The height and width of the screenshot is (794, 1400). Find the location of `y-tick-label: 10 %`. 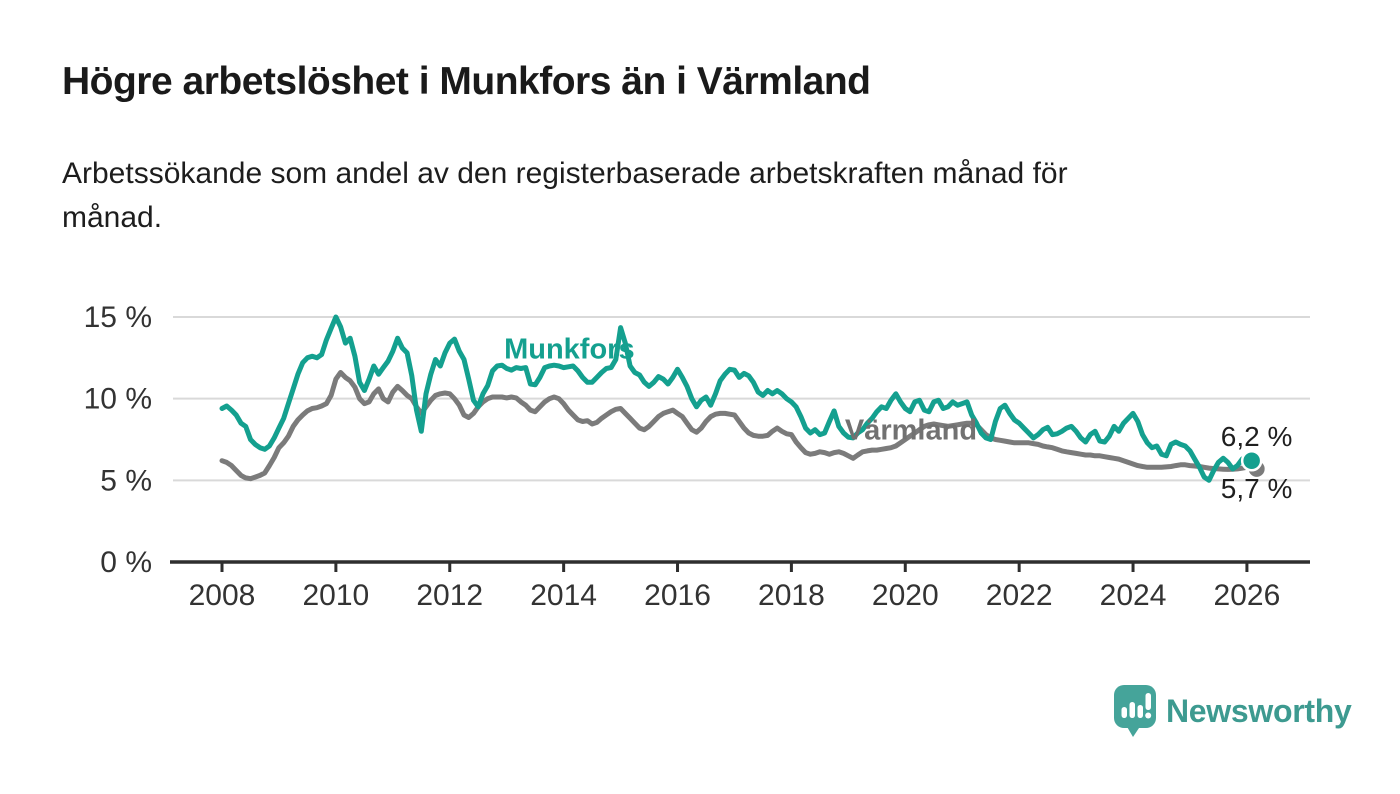

y-tick-label: 10 % is located at coordinates (118, 399).